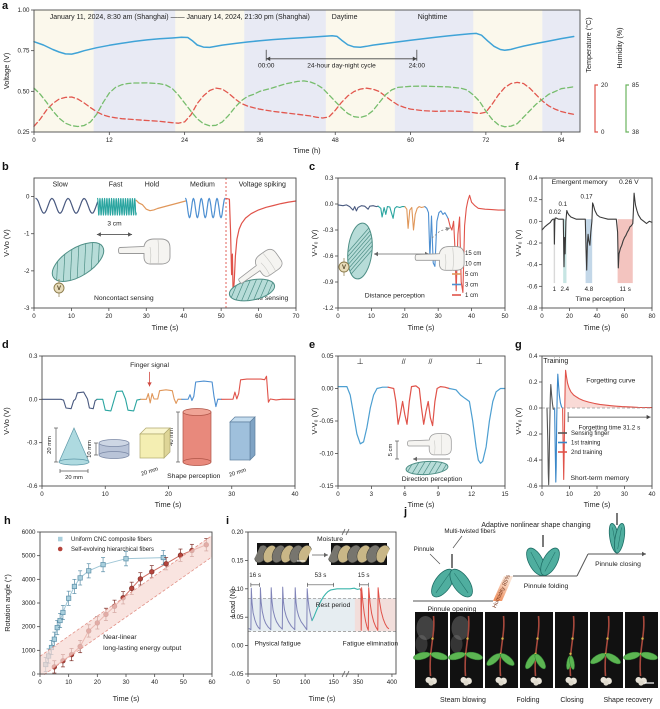 The image size is (660, 709). What do you see at coordinates (260, 266) in the screenshot?
I see `hand-icon` at bounding box center [260, 266].